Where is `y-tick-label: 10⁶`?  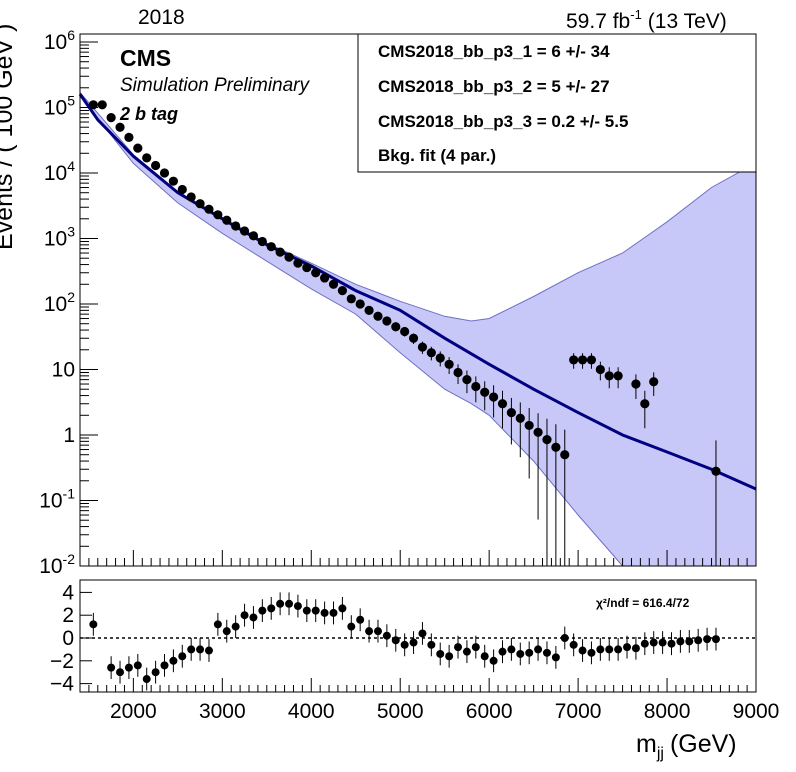
y-tick-label: 10⁶ is located at coordinates (59, 40).